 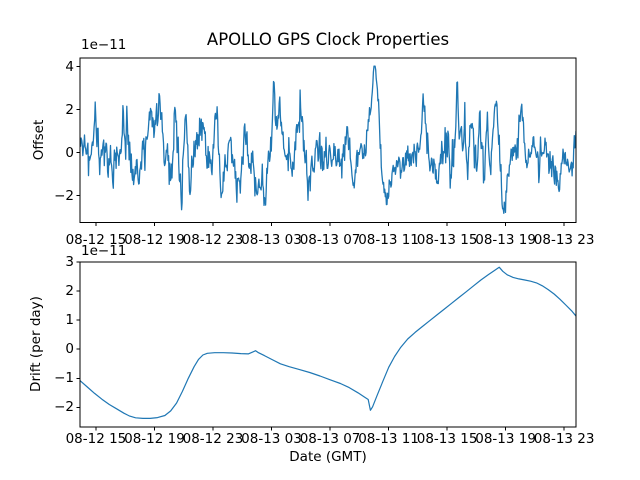 I want to click on offset-subplot-xtick-label: 08-13 19, so click(x=505, y=240).